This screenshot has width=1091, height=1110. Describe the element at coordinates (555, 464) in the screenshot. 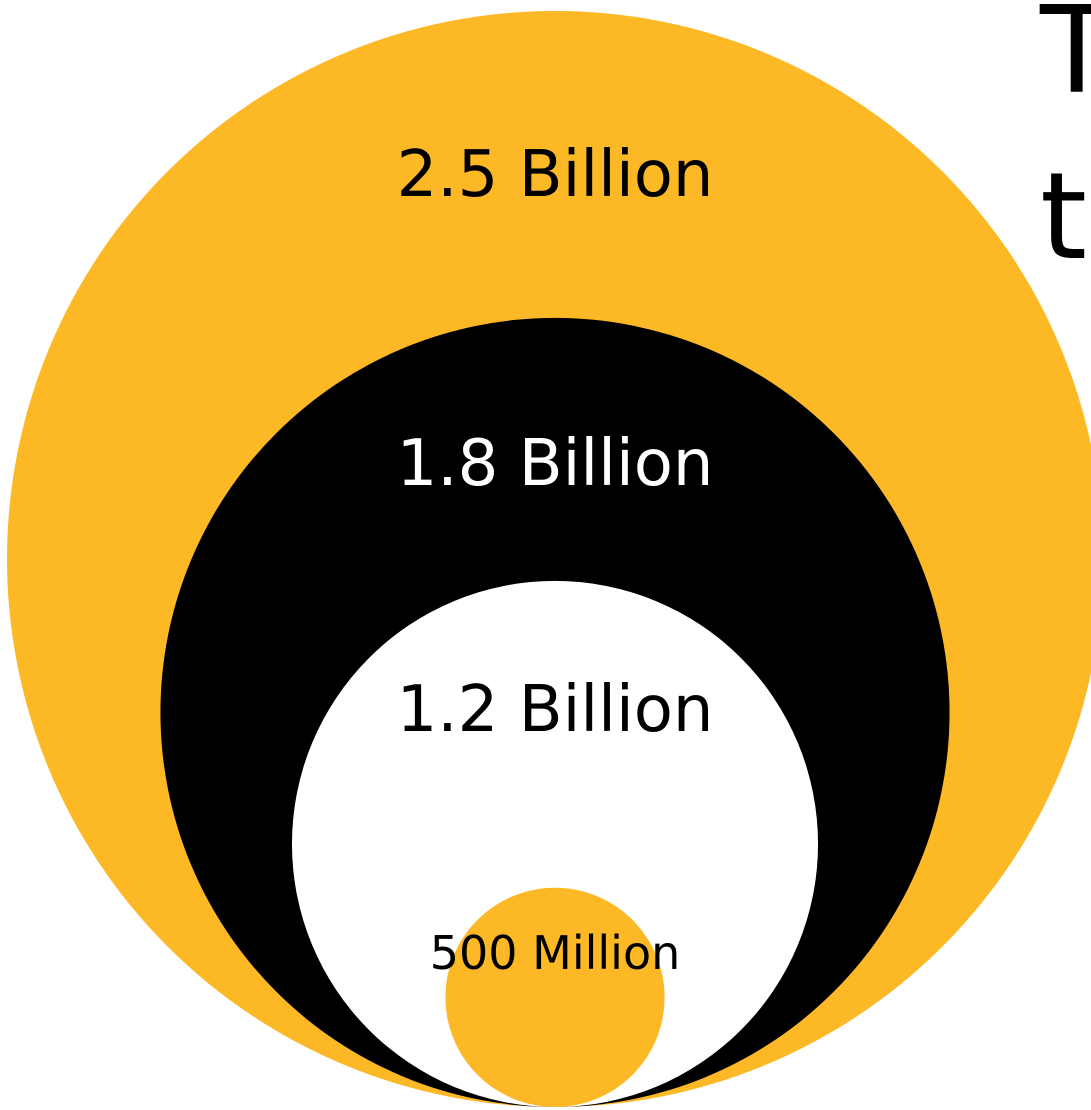

I see `circle-label-2: 1.8 Billion` at that location.